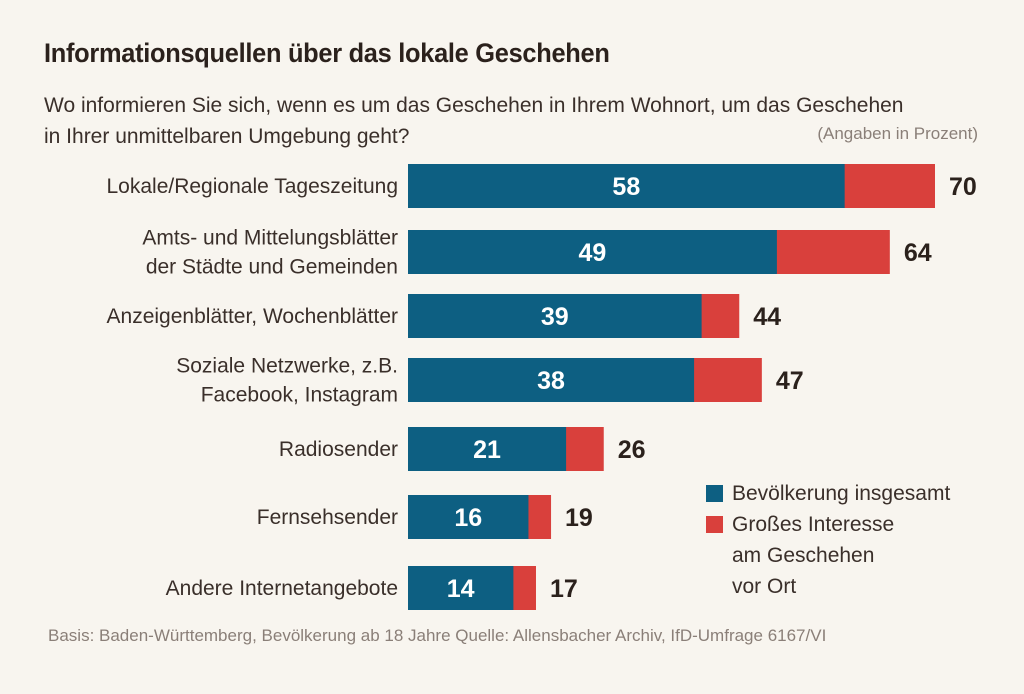 Image resolution: width=1024 pixels, height=694 pixels. What do you see at coordinates (299, 395) in the screenshot?
I see `category-label: Facebook, Instagram` at bounding box center [299, 395].